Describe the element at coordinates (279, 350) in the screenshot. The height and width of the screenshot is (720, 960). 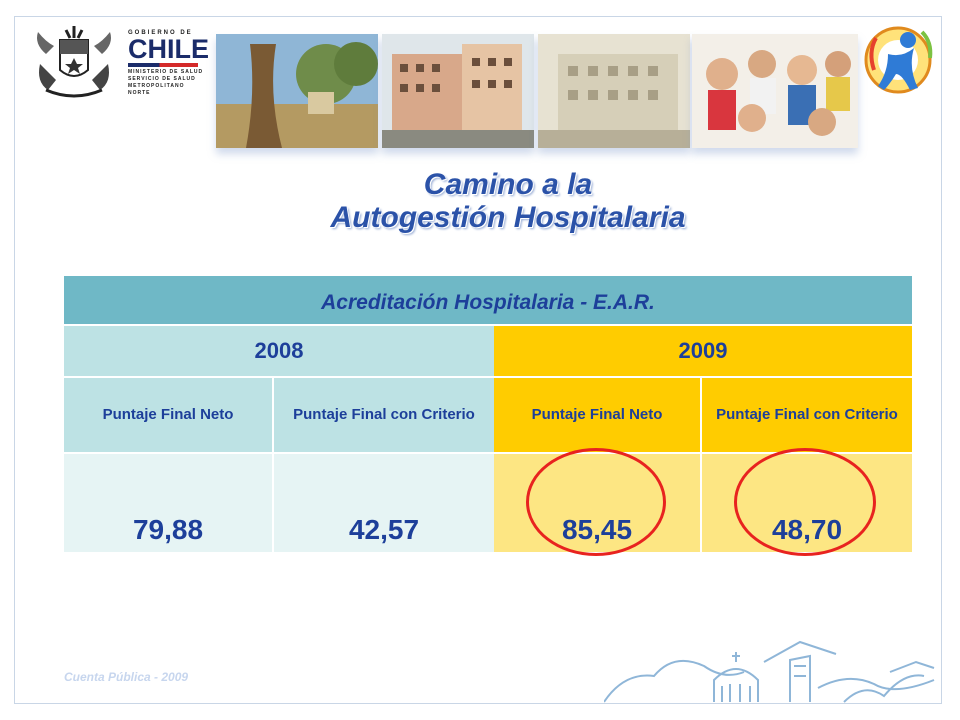
I see `year-2008-header: 2008` at that location.